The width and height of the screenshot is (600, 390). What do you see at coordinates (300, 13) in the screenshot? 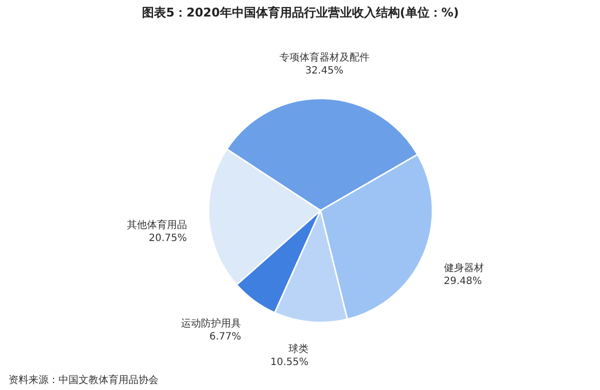
I see `chart-title: 图表5：2020年中国体育用品行业营业收入结构(单位：%)` at bounding box center [300, 13].